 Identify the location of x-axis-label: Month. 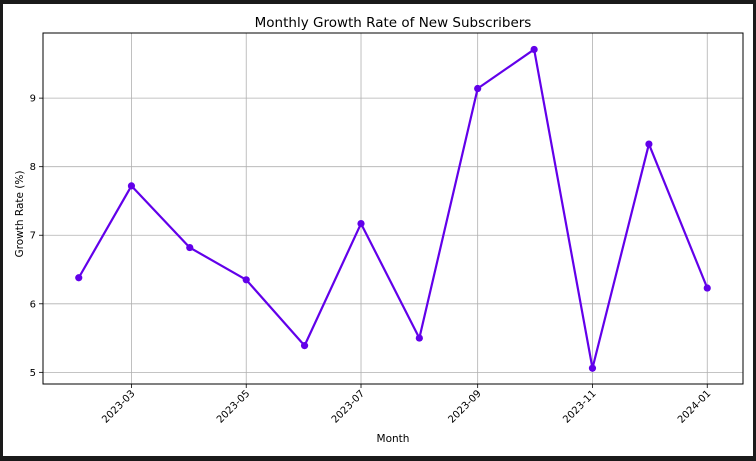
(393, 439).